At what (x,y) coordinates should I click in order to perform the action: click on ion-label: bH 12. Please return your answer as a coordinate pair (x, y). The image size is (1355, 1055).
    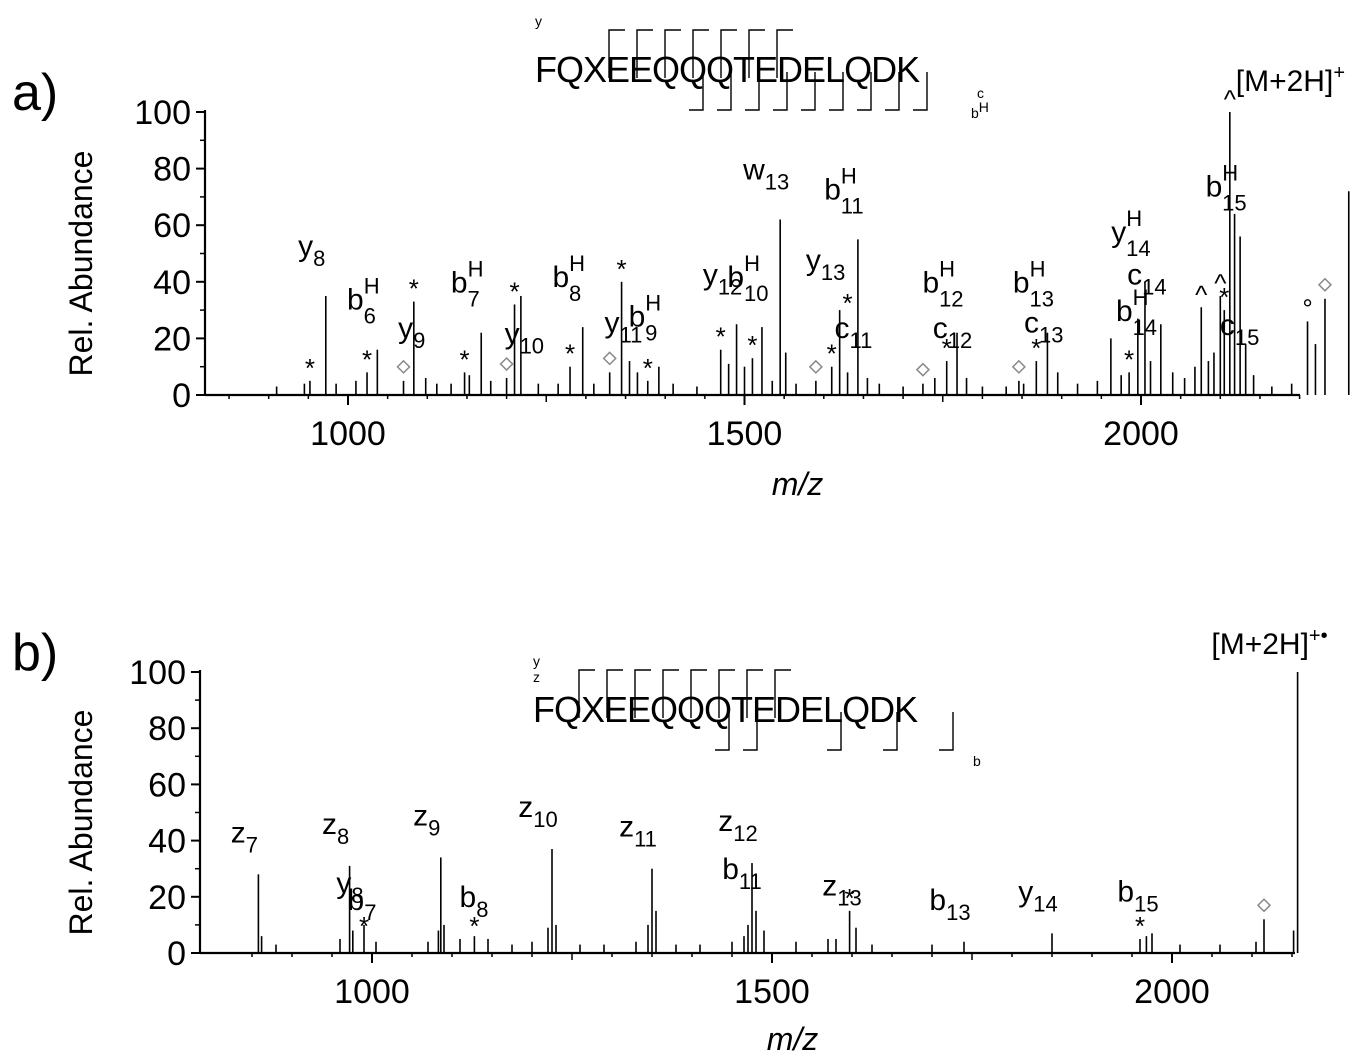
    Looking at the image, I should click on (942, 284).